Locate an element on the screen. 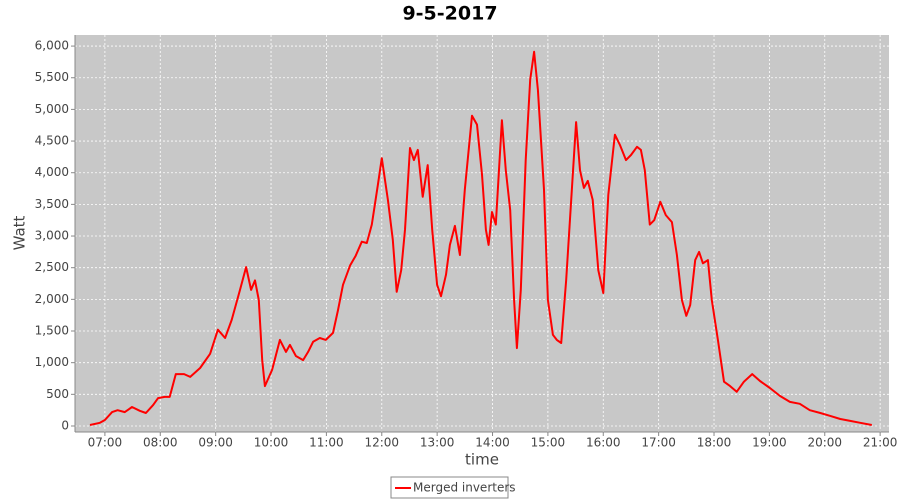  y-tick-label: 1,000 is located at coordinates (52, 362).